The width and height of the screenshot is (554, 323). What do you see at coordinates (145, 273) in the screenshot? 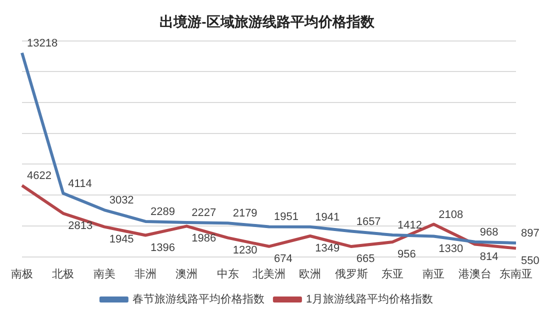
I see `x-tick-label: 非洲` at bounding box center [145, 273].